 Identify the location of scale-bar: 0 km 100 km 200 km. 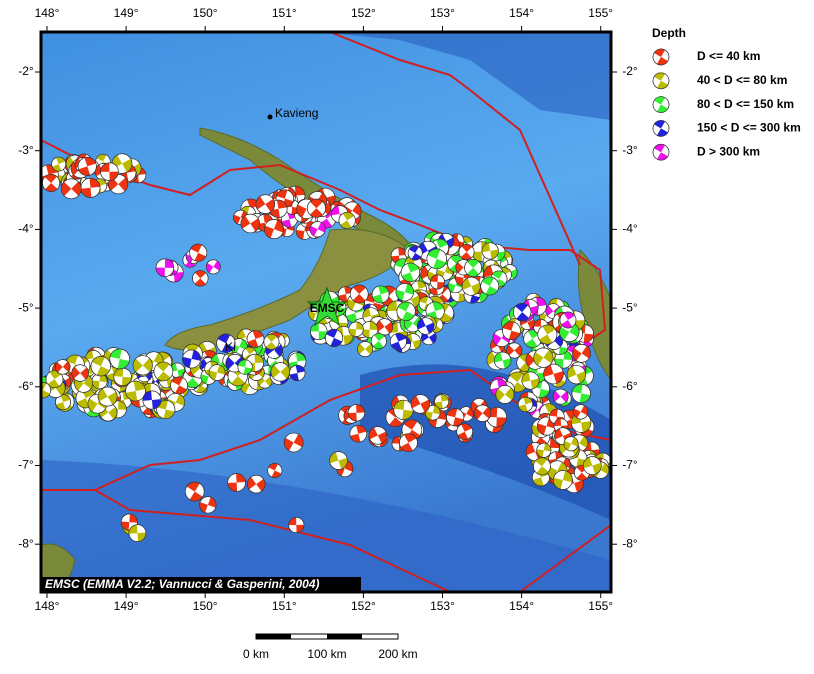
(330, 647).